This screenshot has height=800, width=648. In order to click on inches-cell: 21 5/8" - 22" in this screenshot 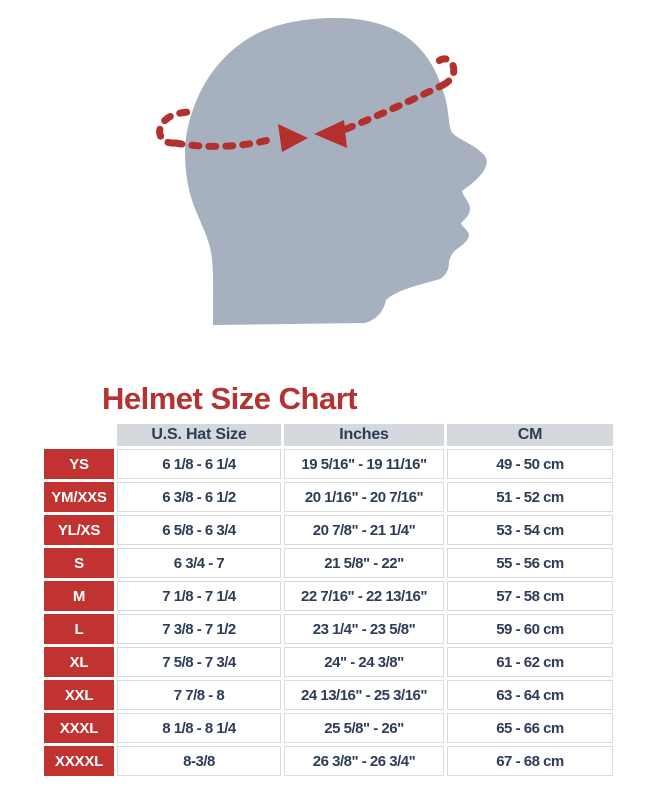, I will do `click(364, 563)`.